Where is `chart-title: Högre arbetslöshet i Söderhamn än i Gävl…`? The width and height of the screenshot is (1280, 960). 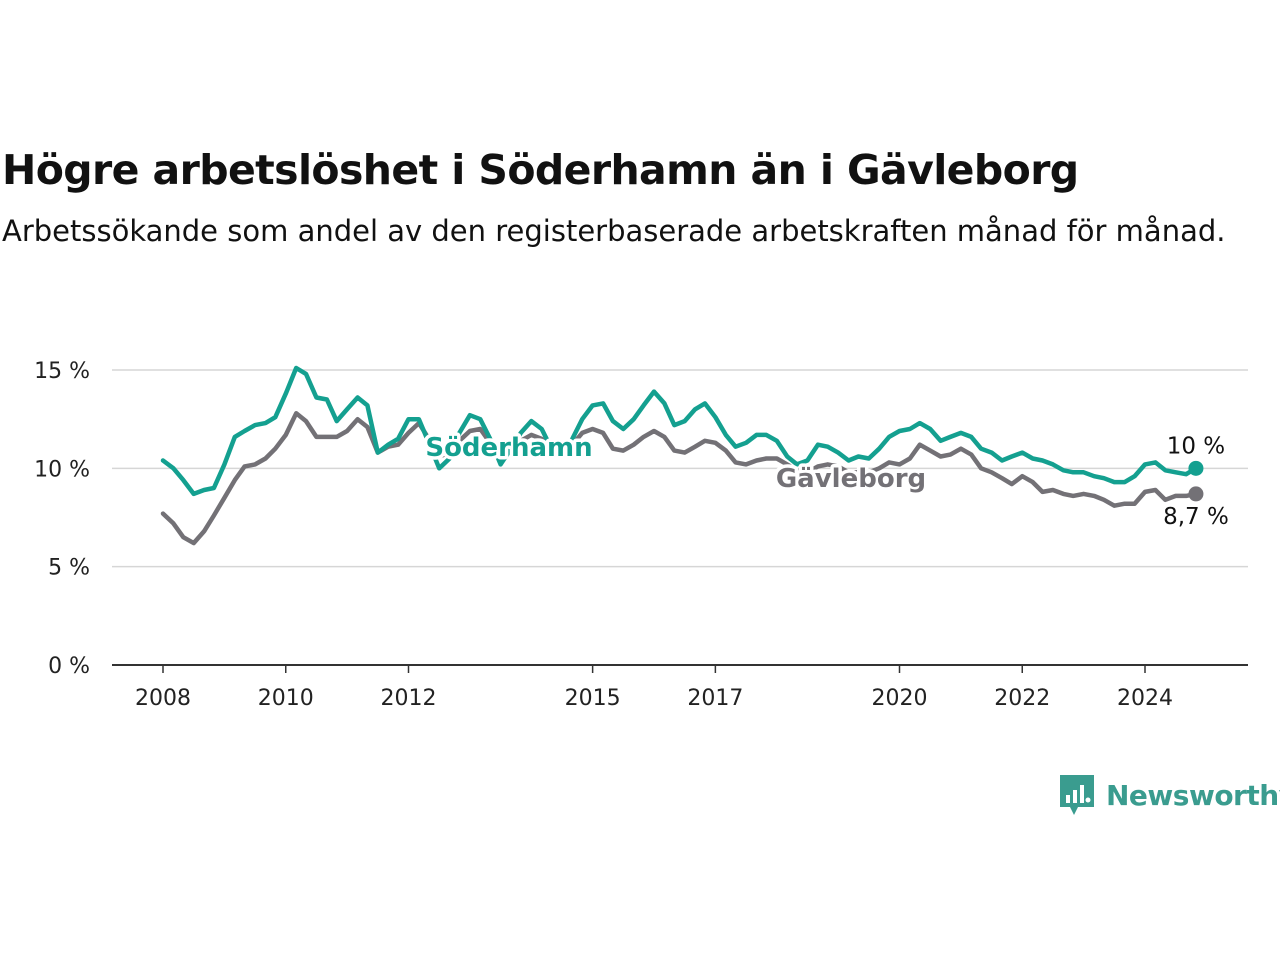
chart-title: Högre arbetslöshet i Söderhamn än i Gävl… is located at coordinates (540, 170).